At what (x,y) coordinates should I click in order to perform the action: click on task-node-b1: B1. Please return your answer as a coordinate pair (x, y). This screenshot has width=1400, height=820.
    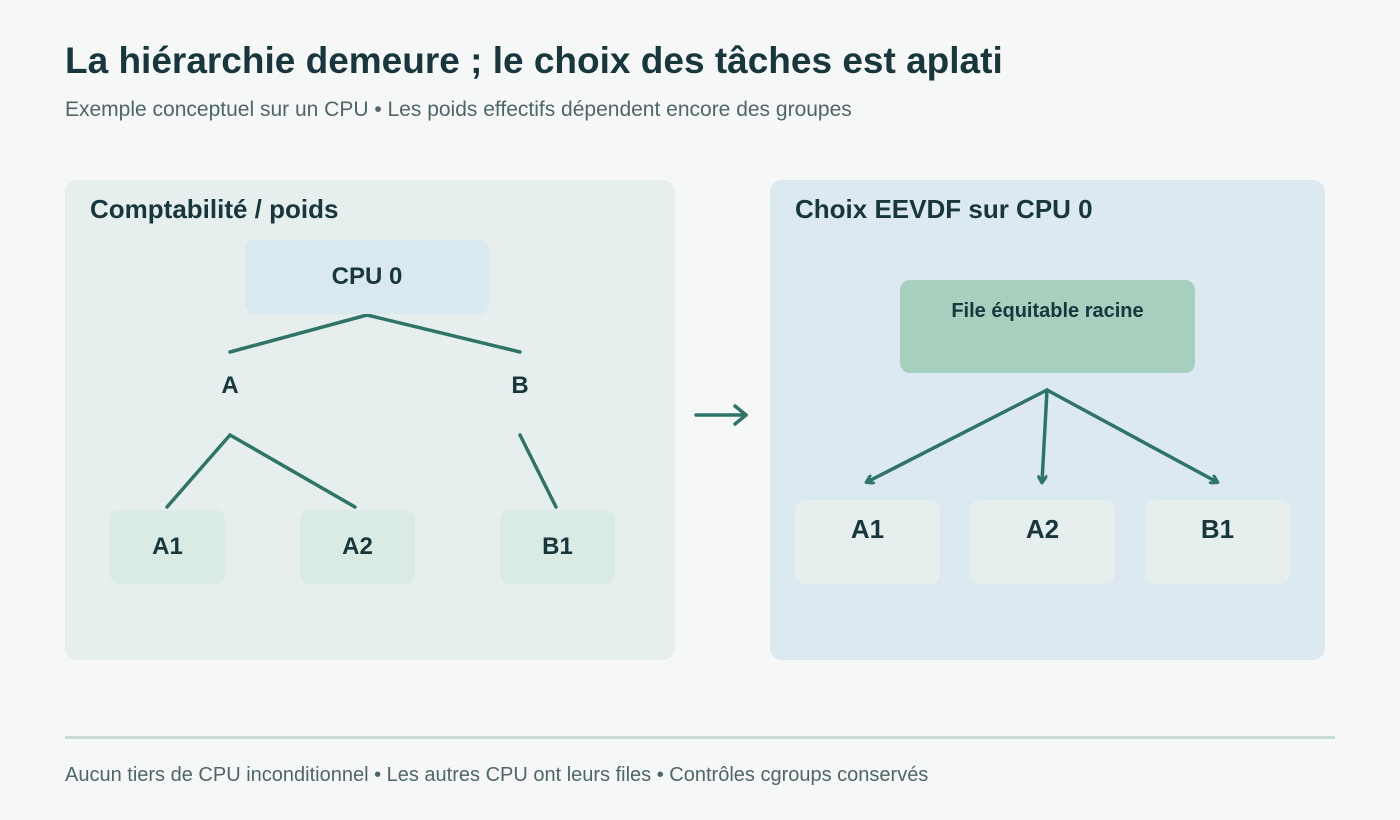
    Looking at the image, I should click on (557, 547).